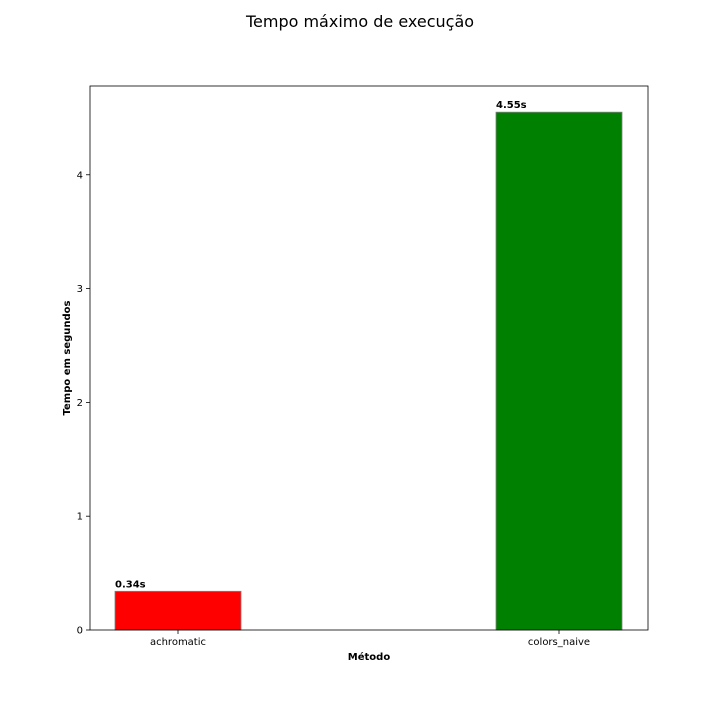 The width and height of the screenshot is (720, 720). I want to click on y-axis: 0 1 2 3 4, so click(83, 403).